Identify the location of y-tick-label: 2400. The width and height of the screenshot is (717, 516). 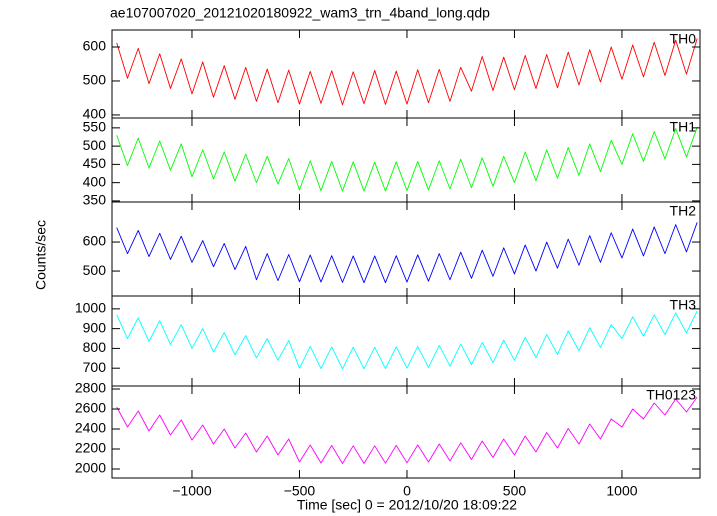
(90, 428).